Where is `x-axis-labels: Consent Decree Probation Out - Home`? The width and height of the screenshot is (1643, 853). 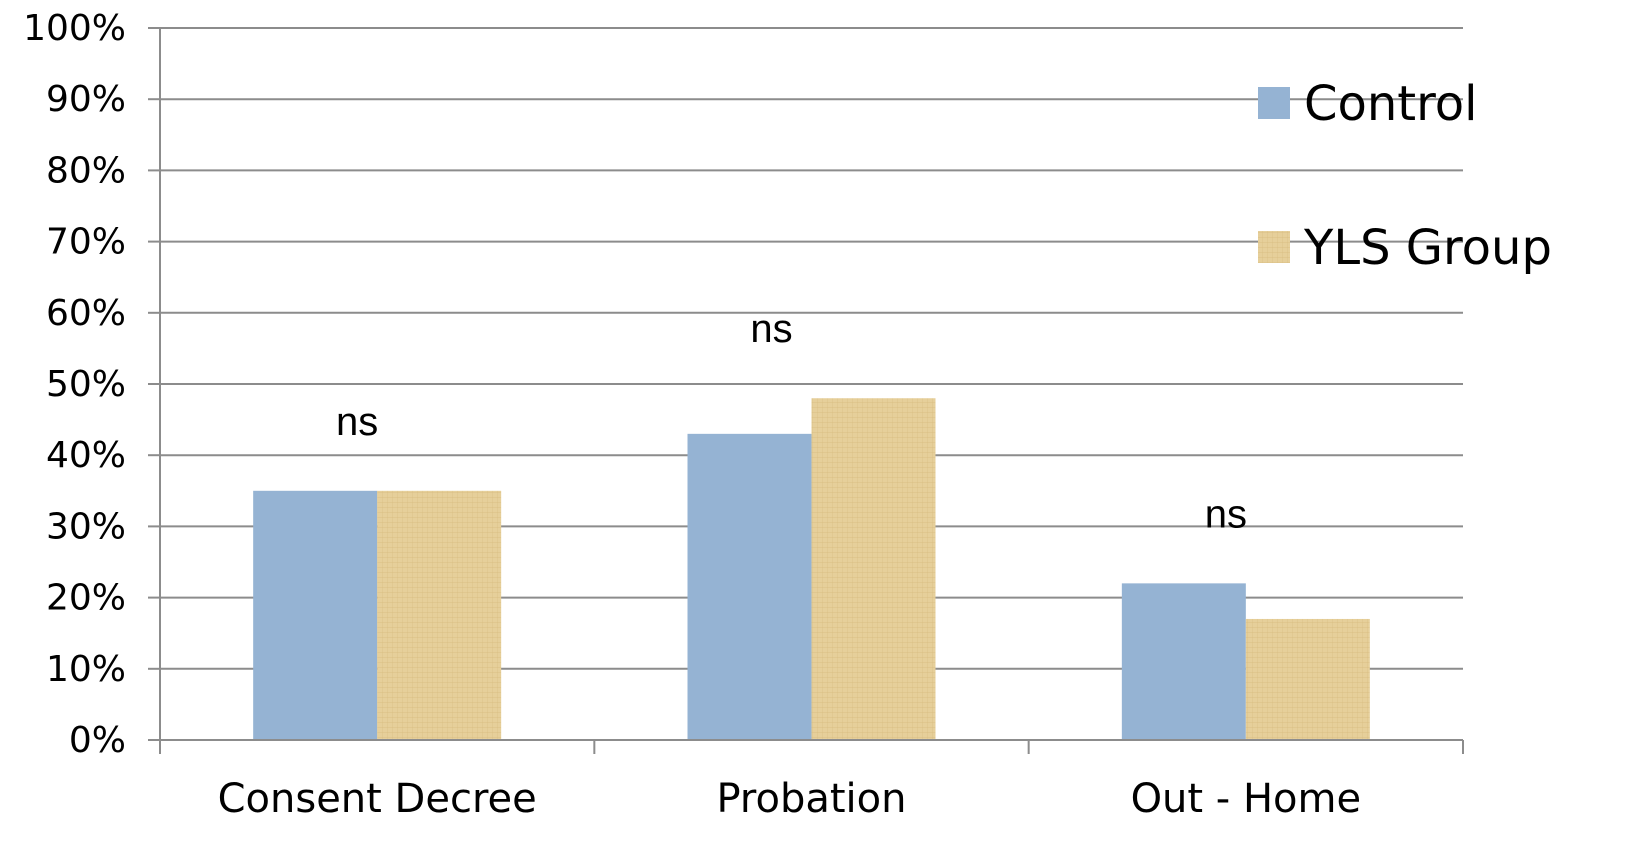 x-axis-labels: Consent Decree Probation Out - Home is located at coordinates (789, 799).